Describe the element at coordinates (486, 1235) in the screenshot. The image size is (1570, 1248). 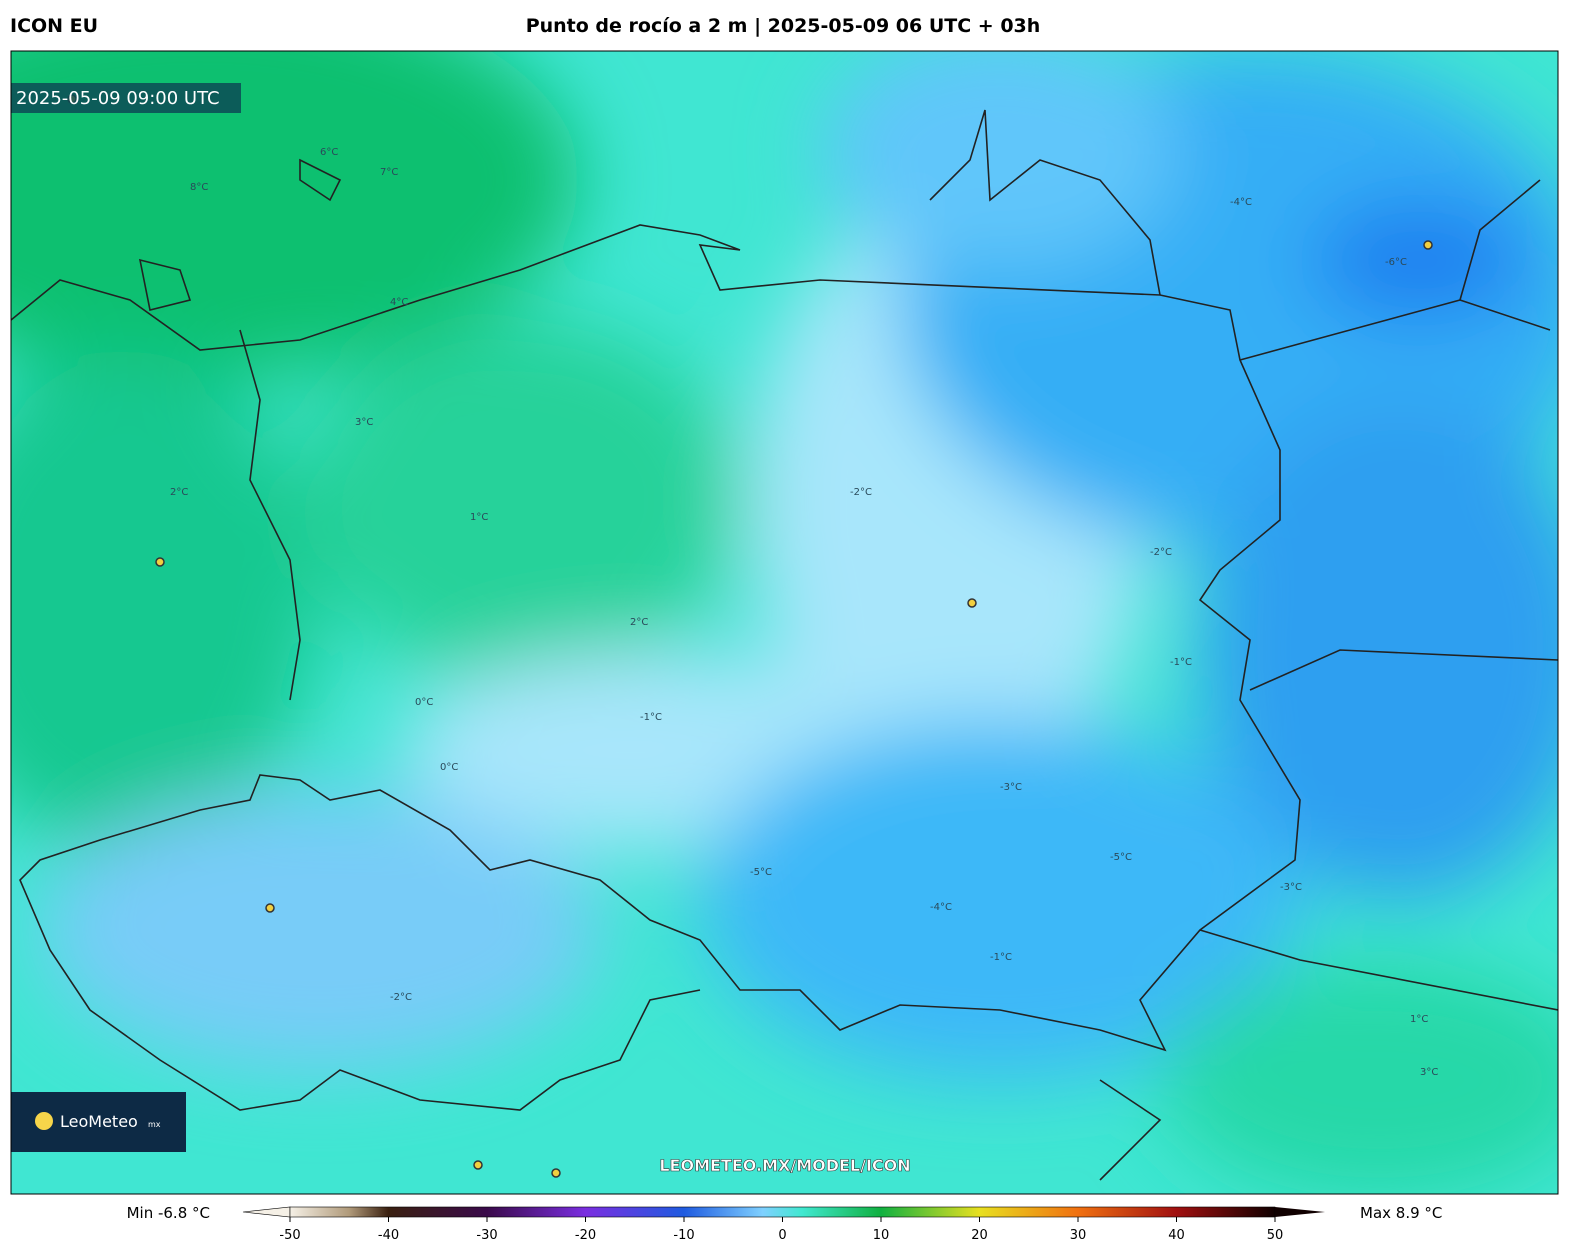
I see `colorbar-tick-label: -30` at that location.